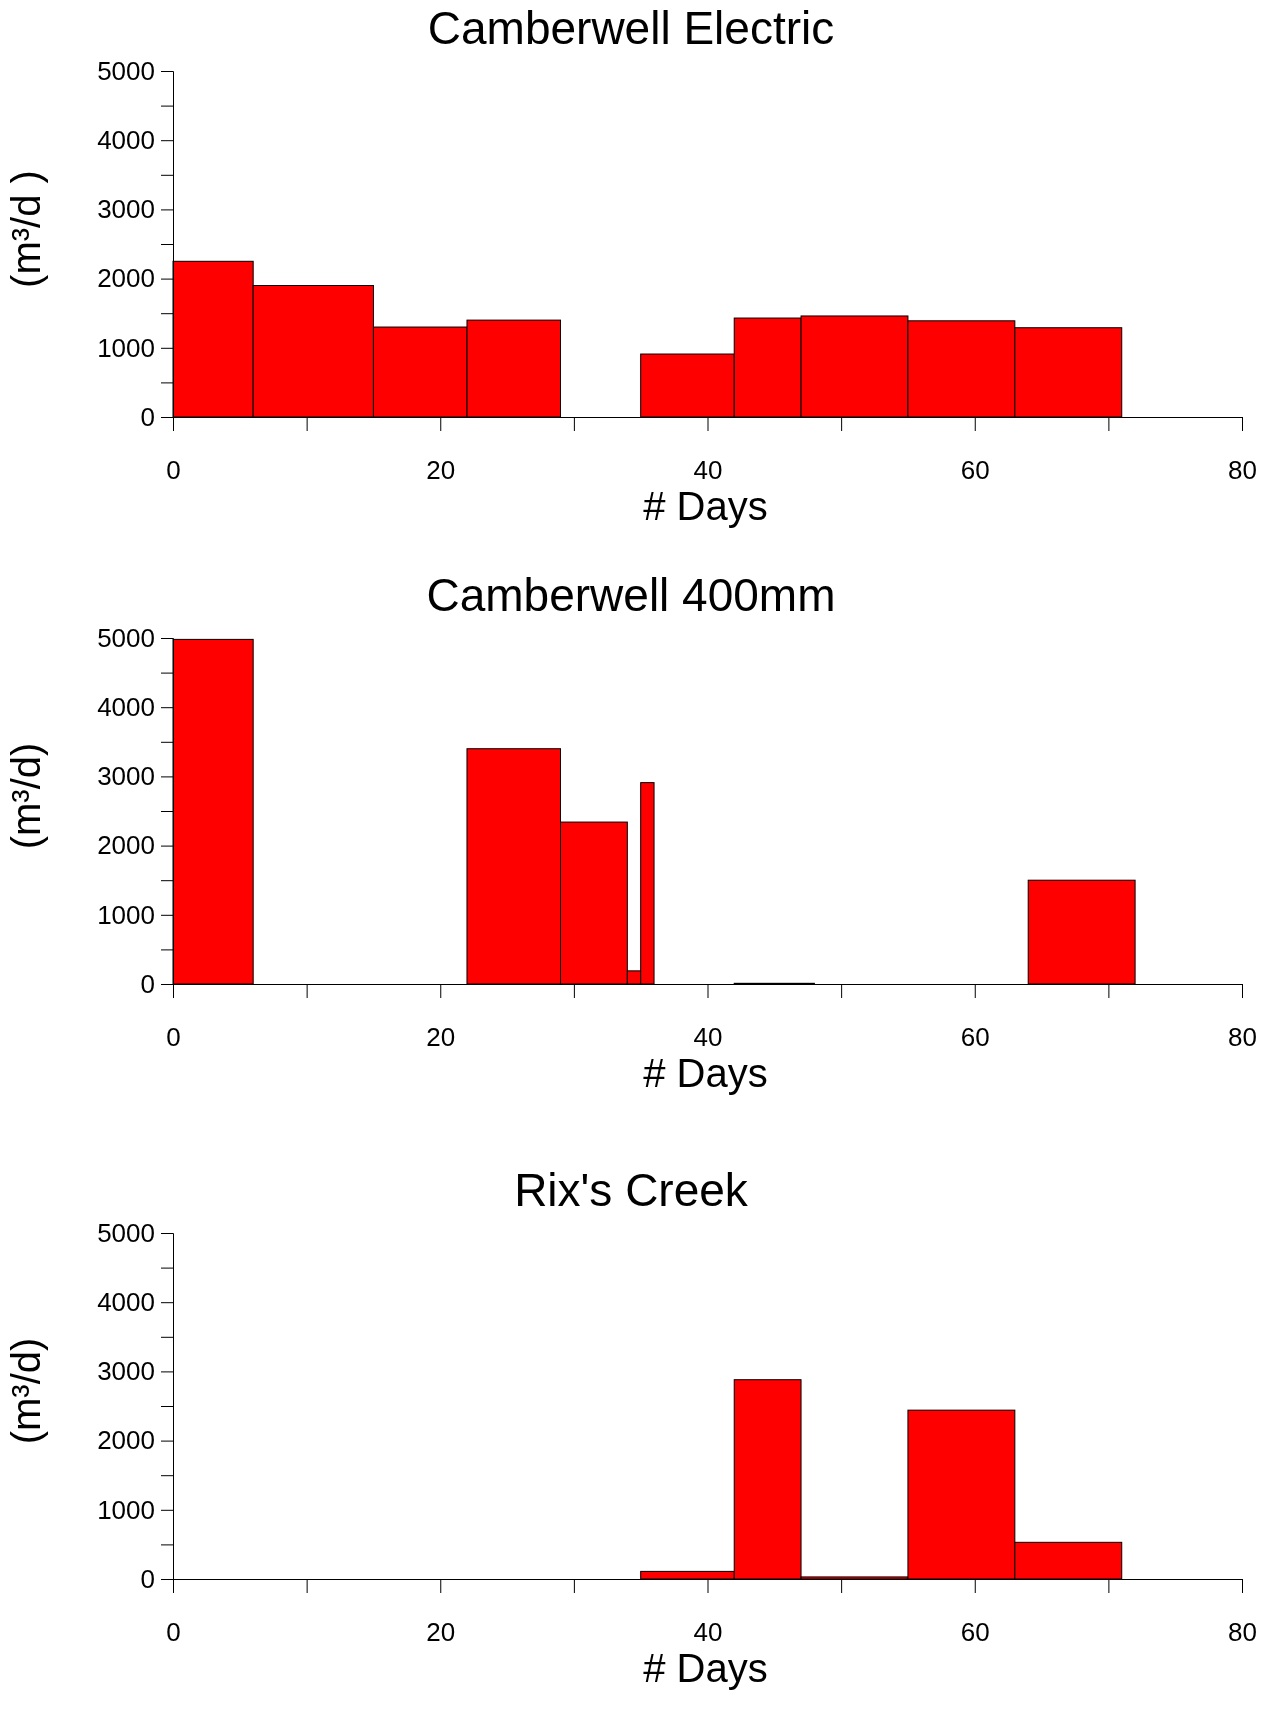 This screenshot has width=1273, height=1724. I want to click on chart-title: Rix's Creek, so click(631, 1190).